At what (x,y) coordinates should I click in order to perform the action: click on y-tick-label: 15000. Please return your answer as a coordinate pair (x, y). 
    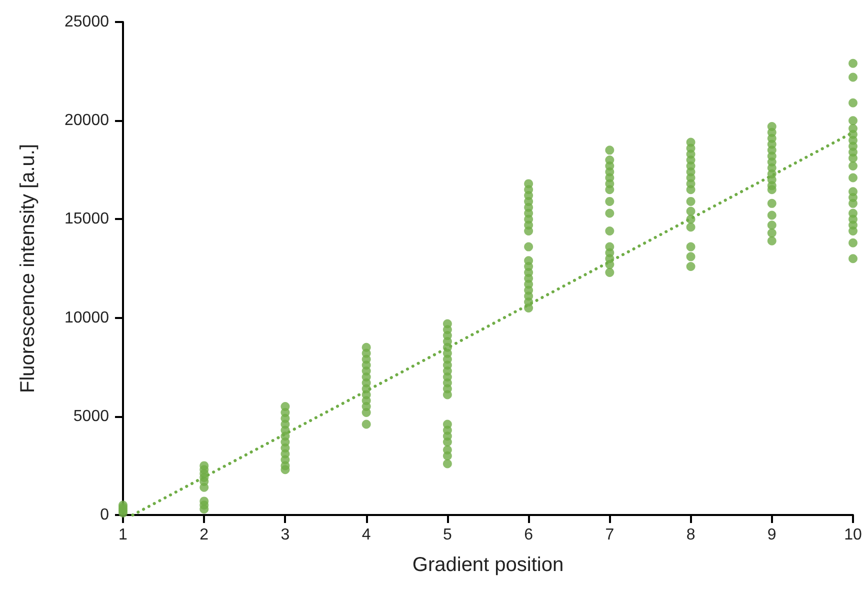
    Looking at the image, I should click on (87, 219).